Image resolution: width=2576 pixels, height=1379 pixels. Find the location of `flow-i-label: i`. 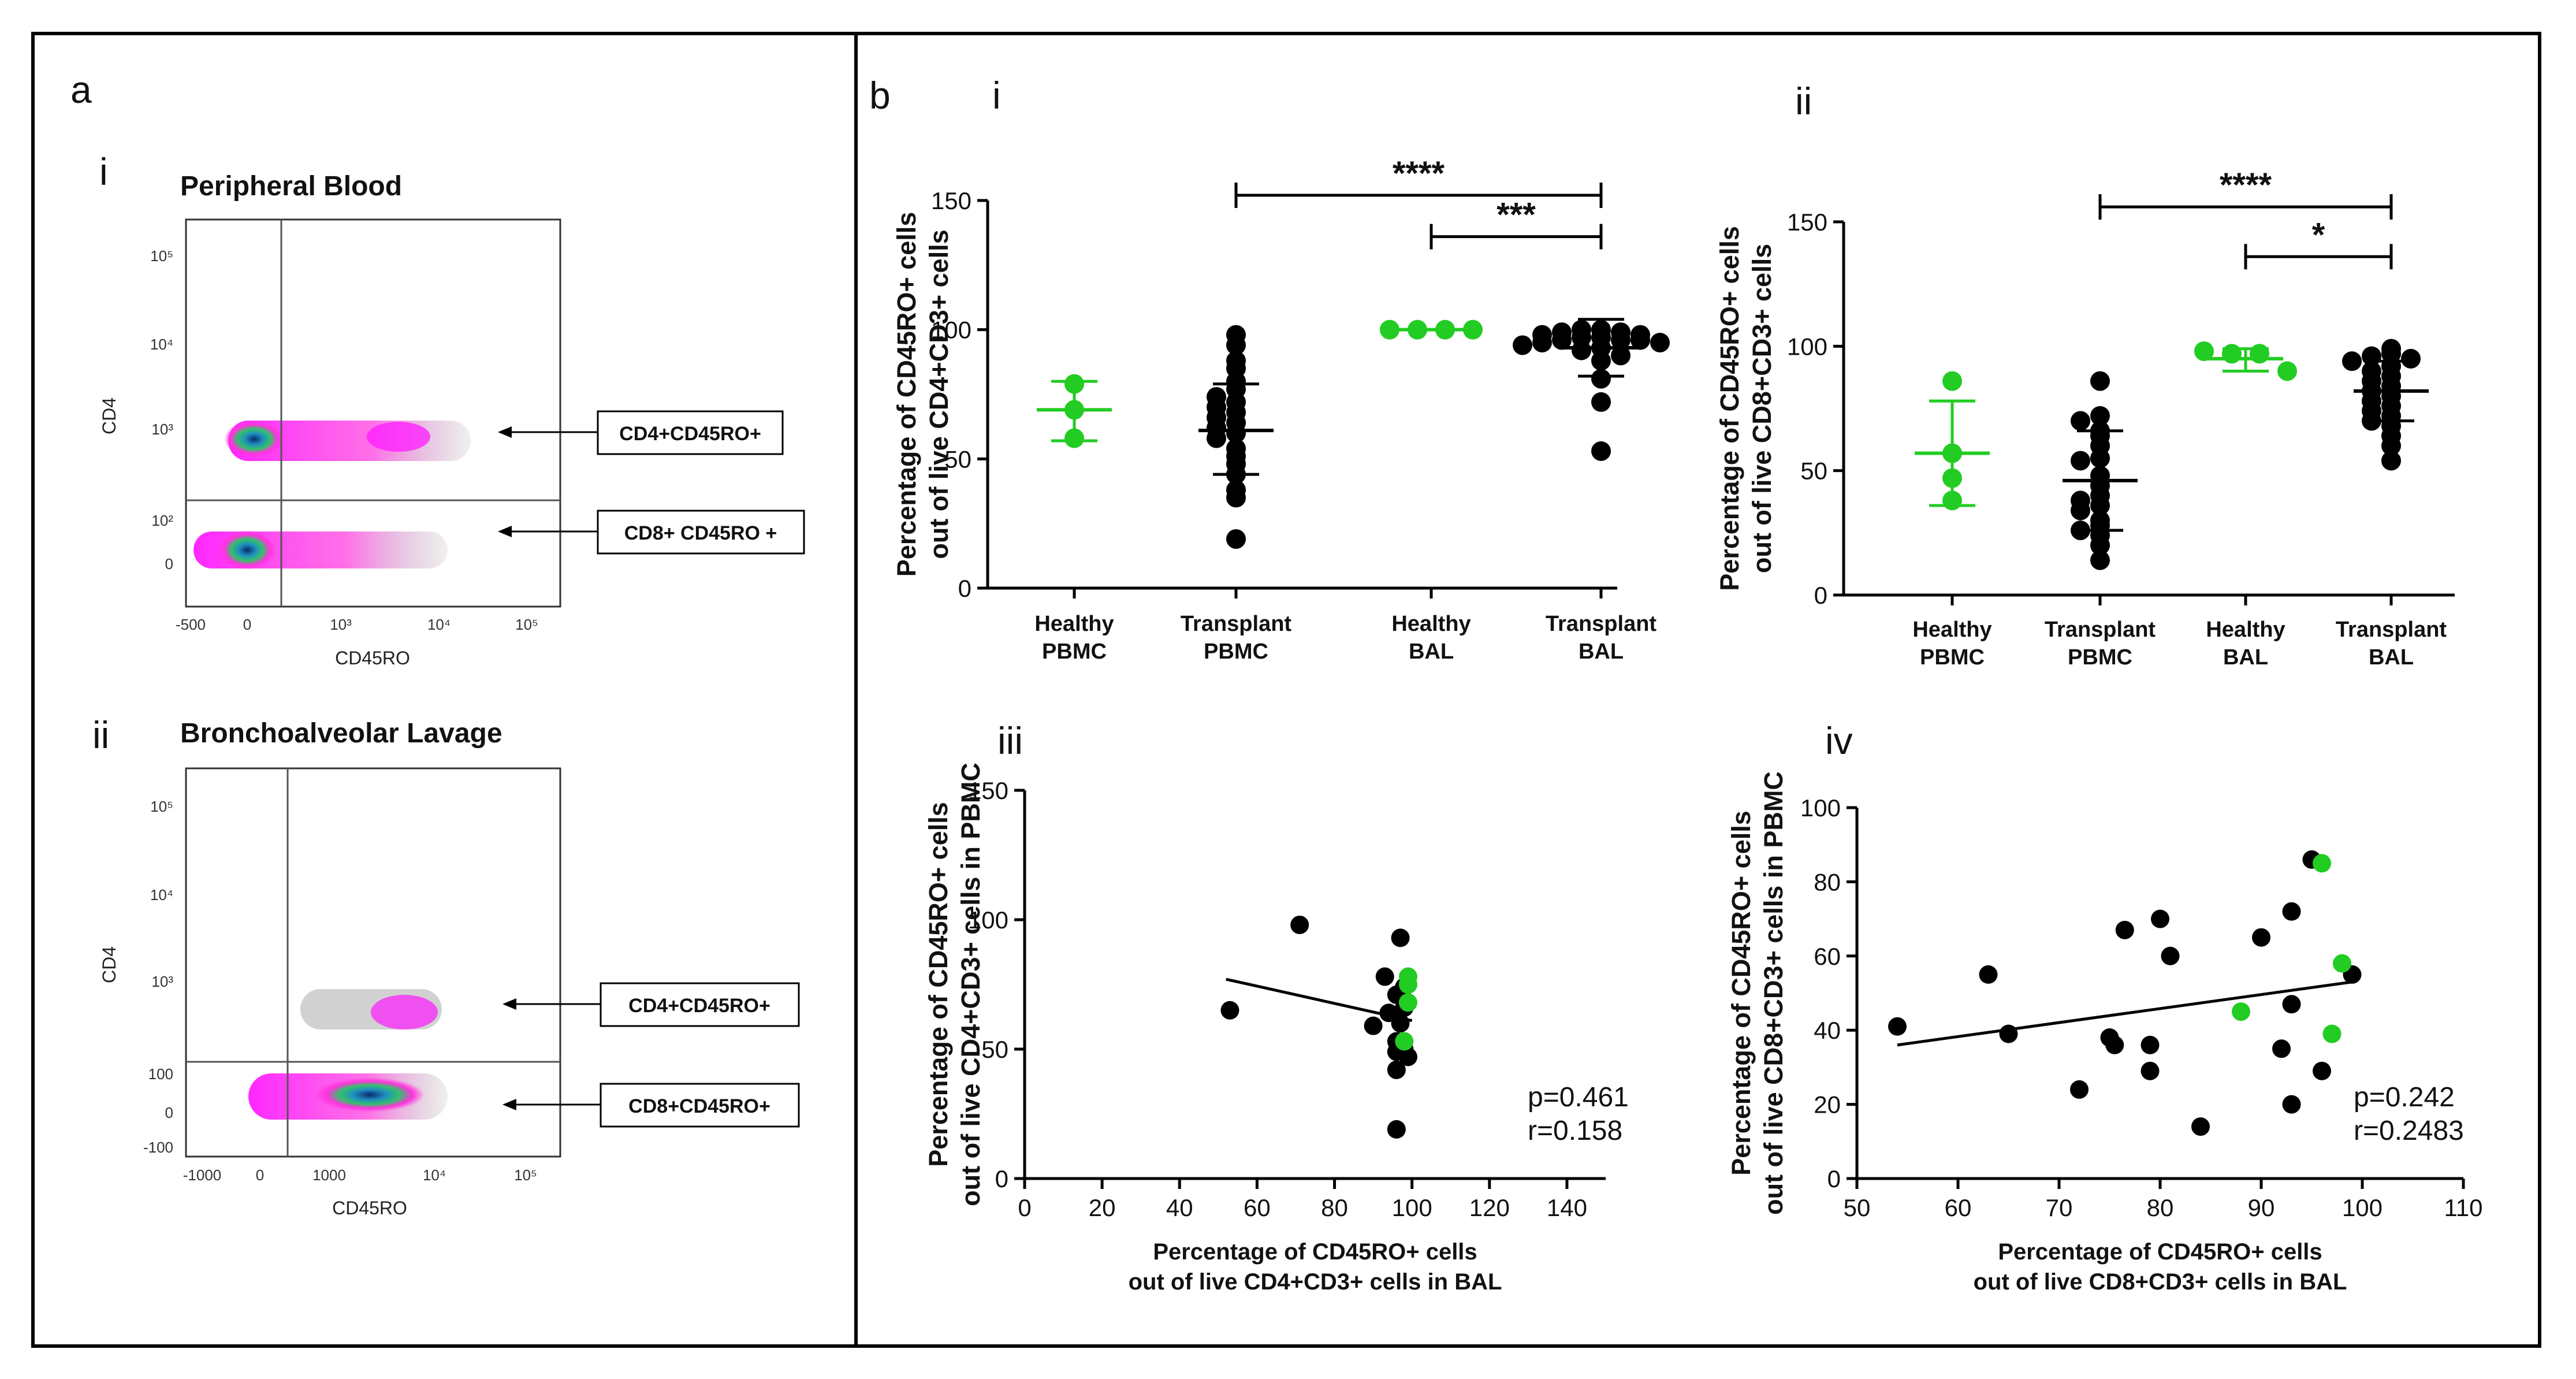

flow-i-label: i is located at coordinates (104, 172).